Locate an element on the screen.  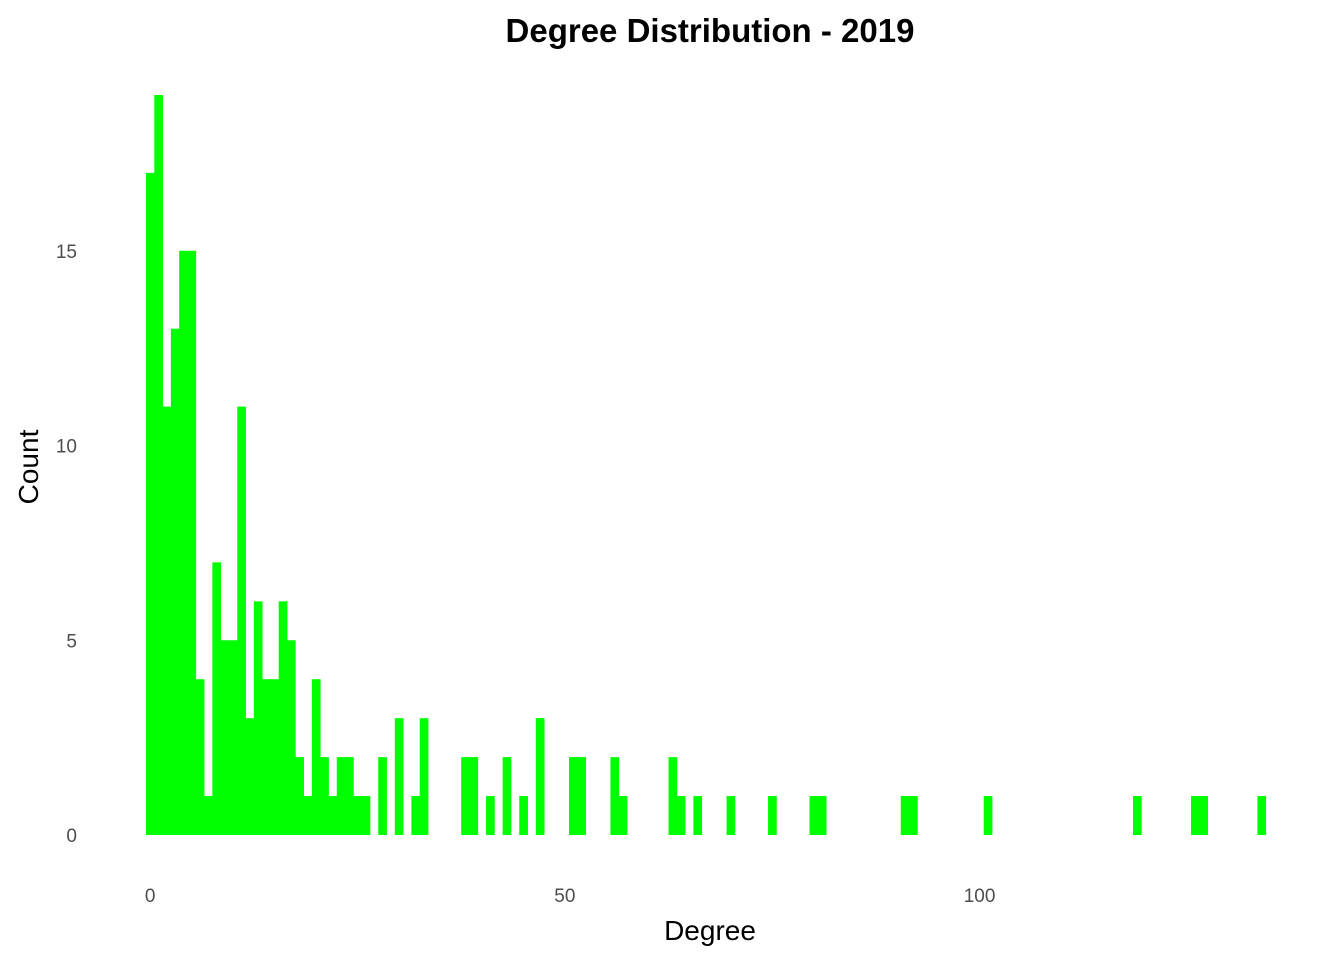
y-tick-label: 5 is located at coordinates (71, 641).